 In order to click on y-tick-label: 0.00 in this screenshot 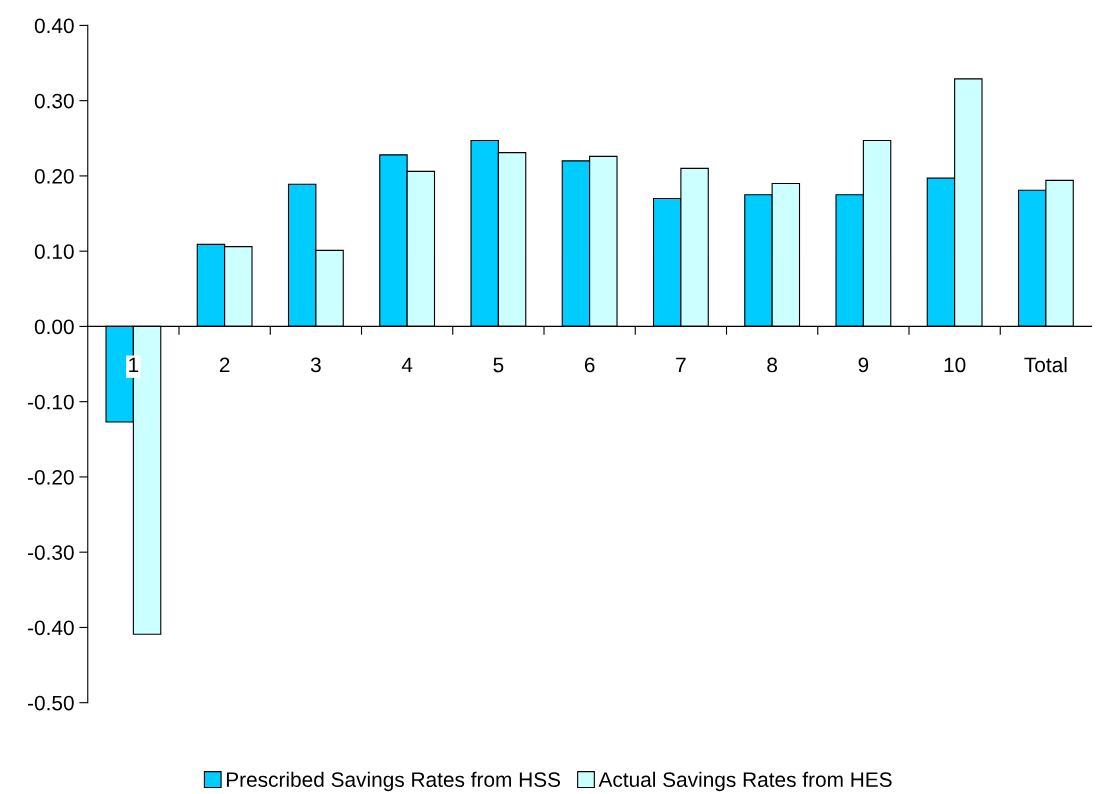, I will do `click(54, 327)`.